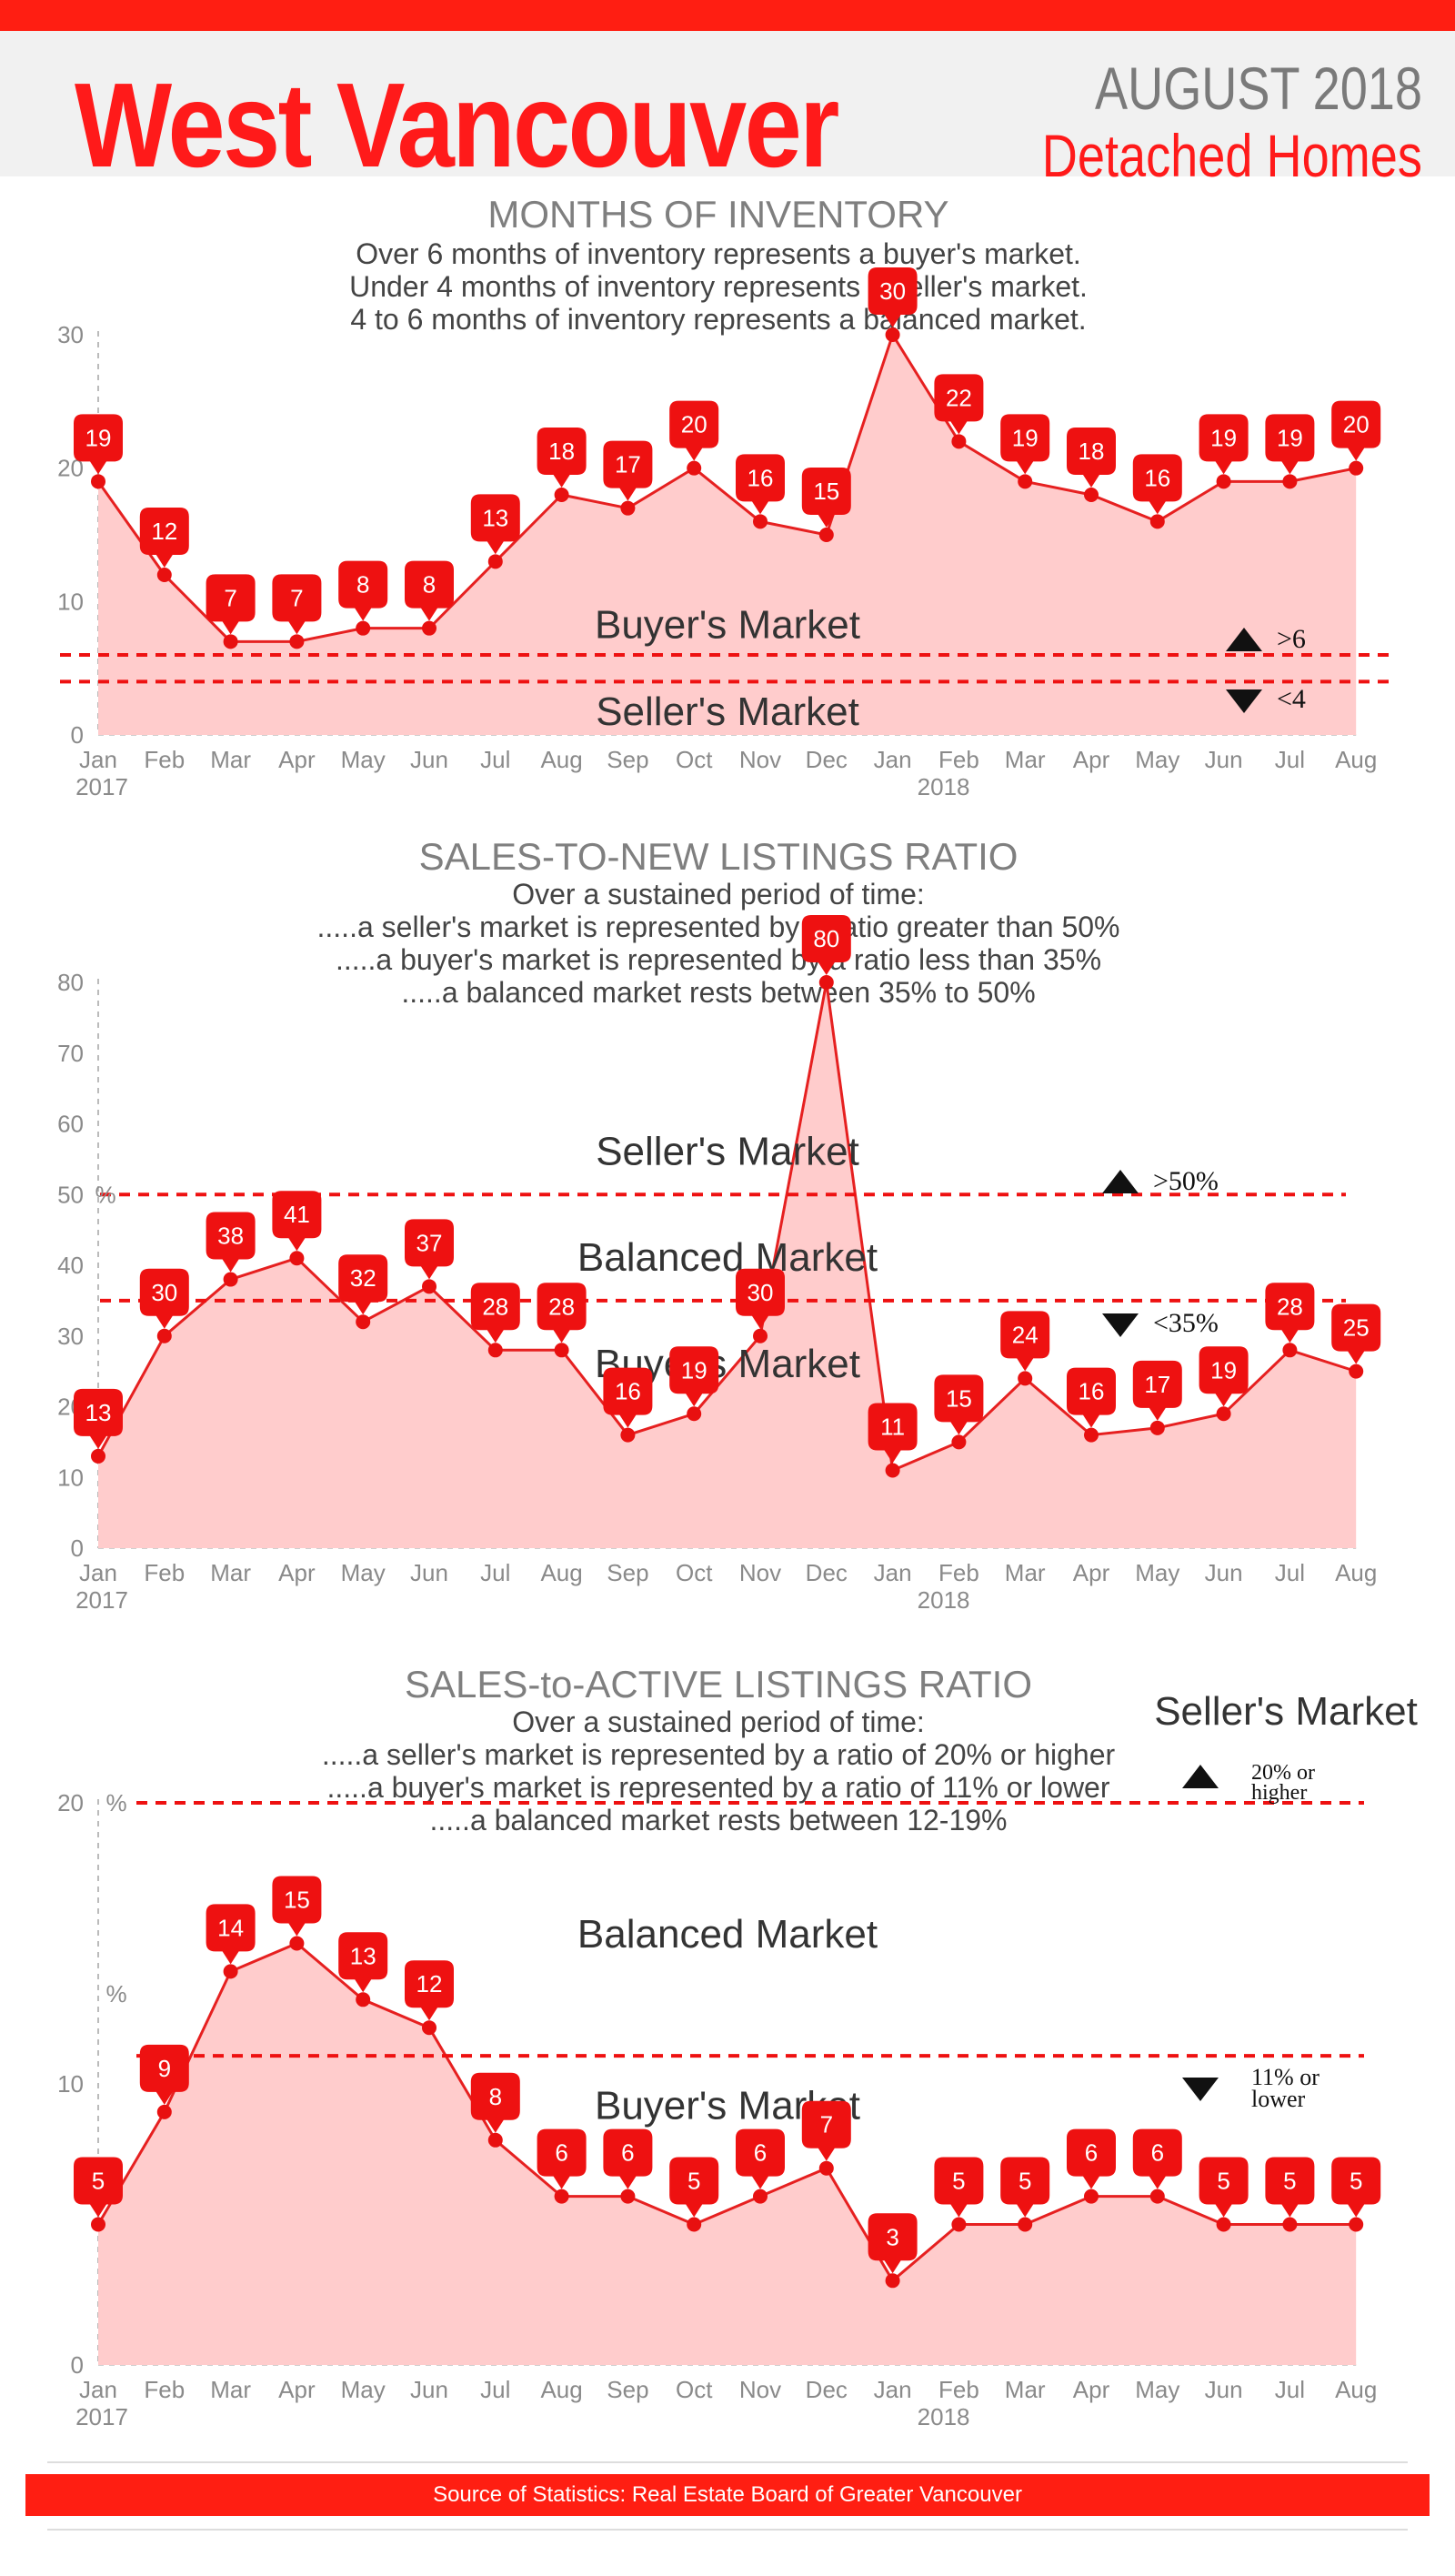 The height and width of the screenshot is (2576, 1455). What do you see at coordinates (944, 786) in the screenshot?
I see `year-label: 2018` at bounding box center [944, 786].